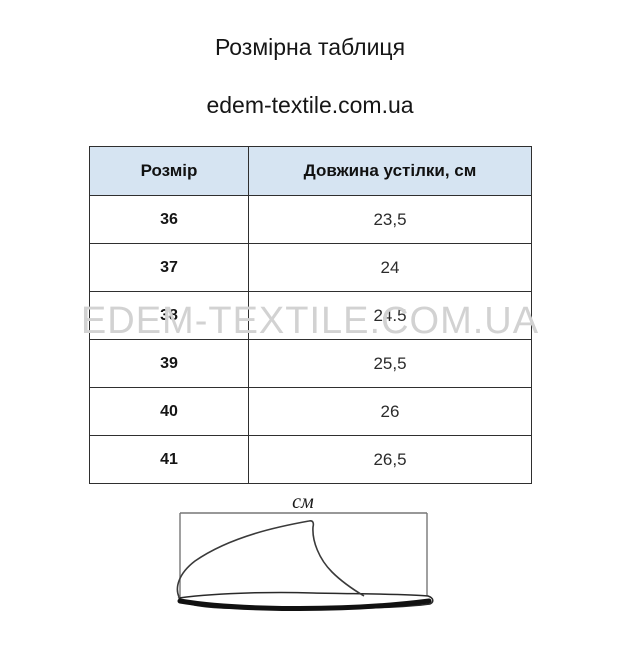 The image size is (620, 655). I want to click on length-value: 23,5, so click(390, 219).